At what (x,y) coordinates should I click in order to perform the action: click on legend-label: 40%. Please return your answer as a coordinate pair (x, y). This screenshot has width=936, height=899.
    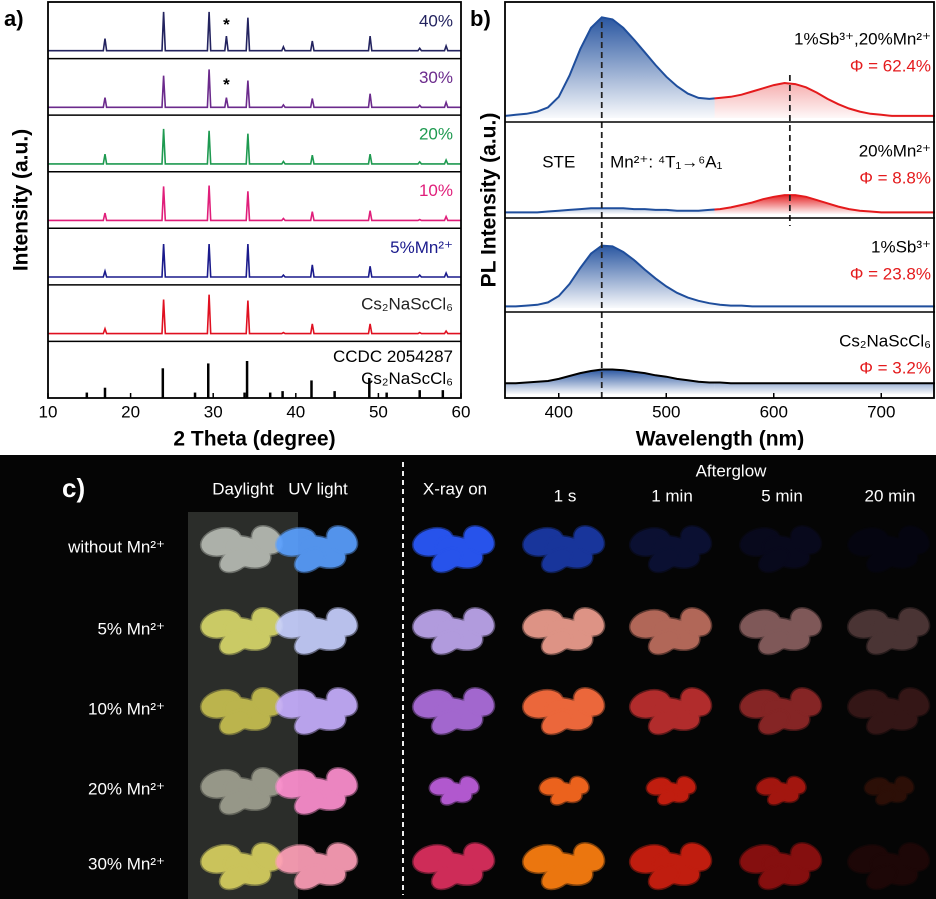
    Looking at the image, I should click on (436, 20).